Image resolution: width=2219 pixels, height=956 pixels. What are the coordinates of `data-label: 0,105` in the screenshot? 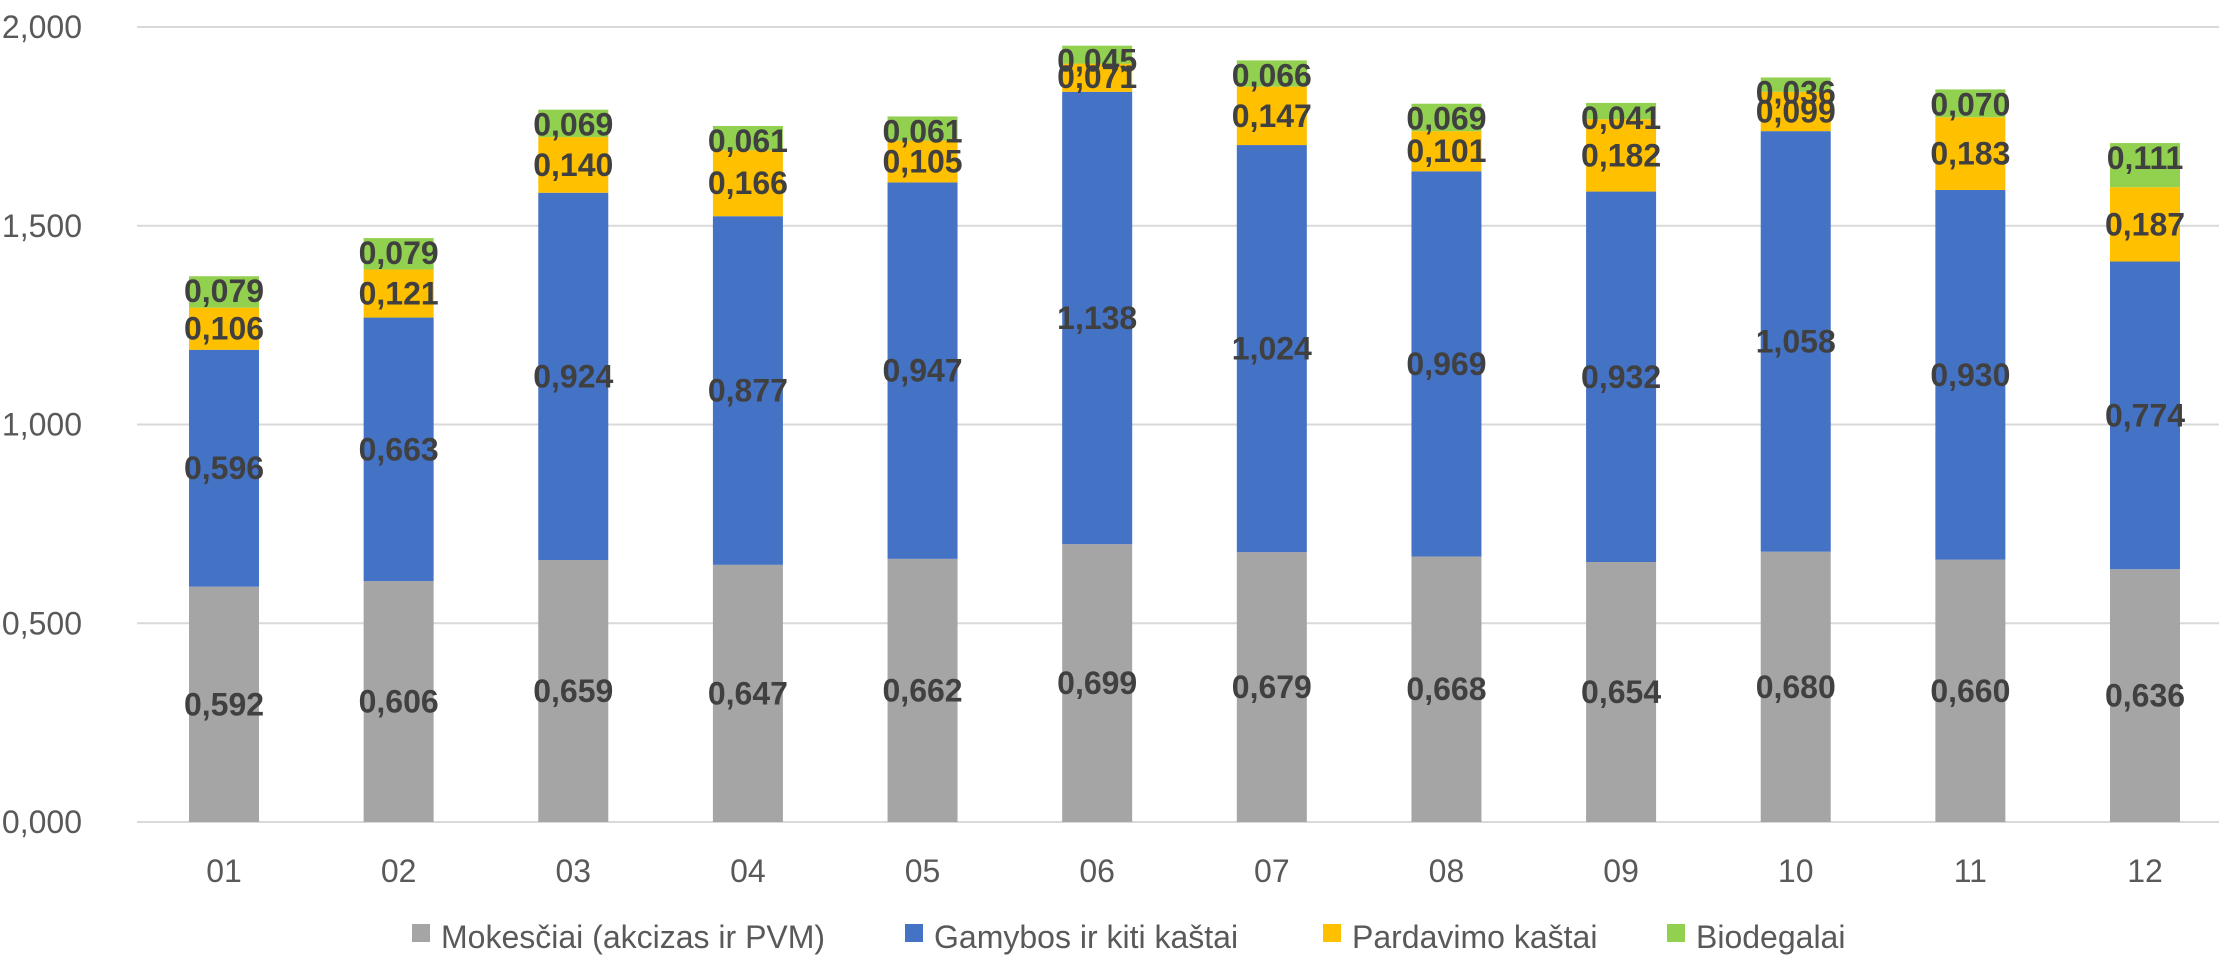 It's located at (923, 162).